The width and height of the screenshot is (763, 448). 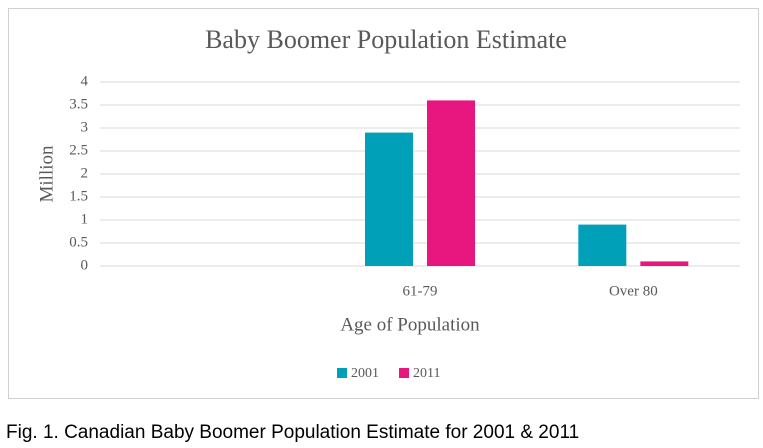 I want to click on y-tick-label: 3, so click(x=85, y=127).